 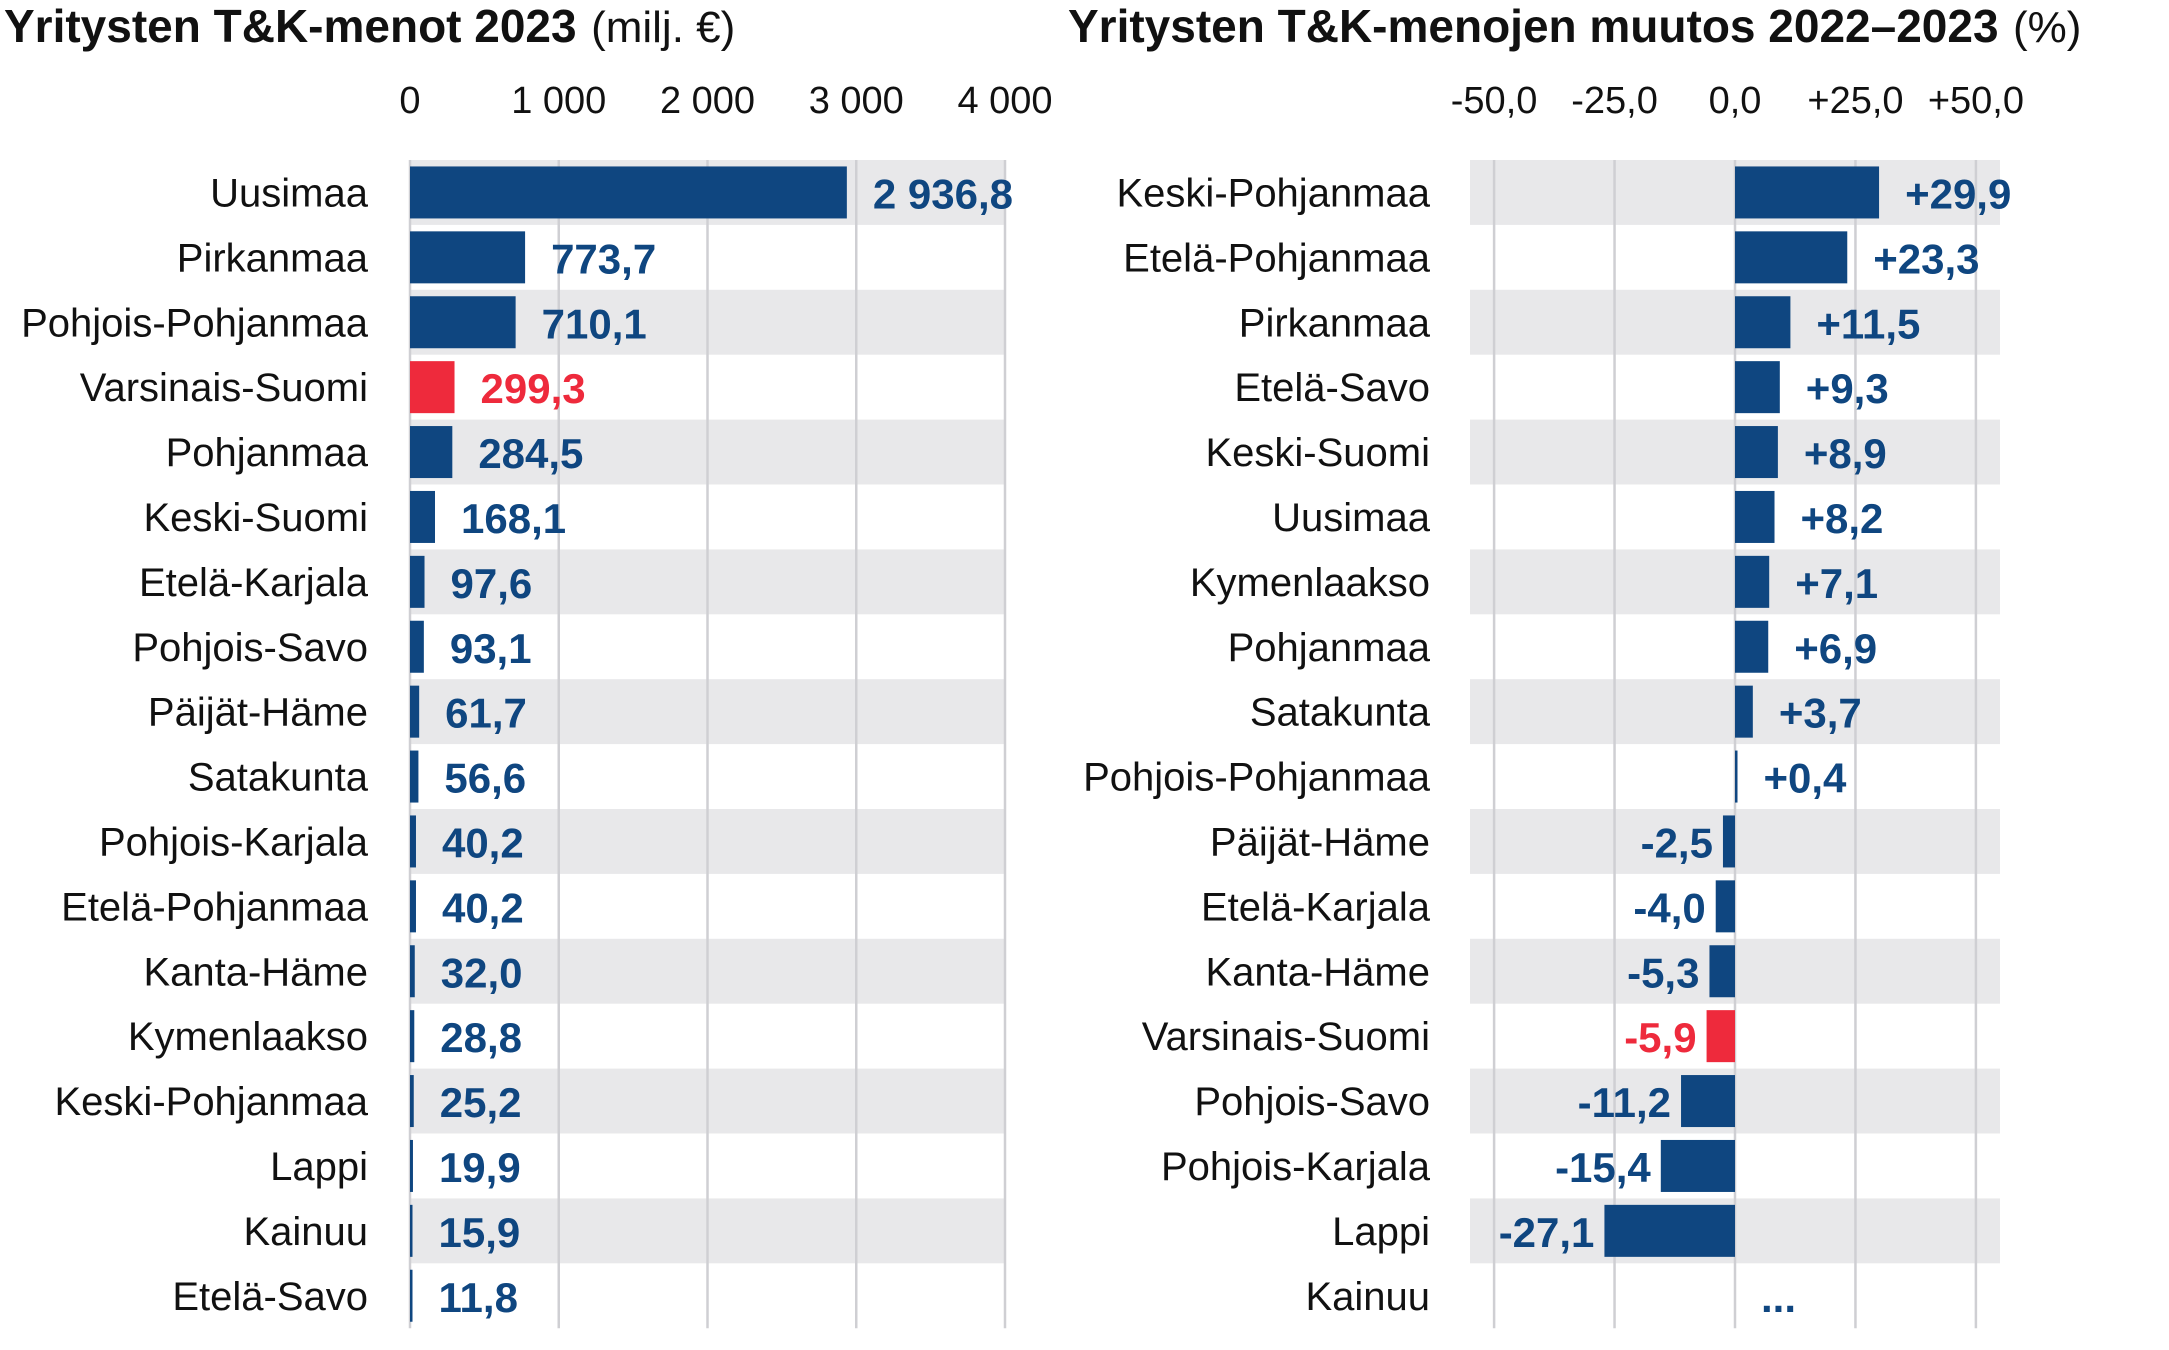 I want to click on left-value-label: 15,9, so click(x=480, y=1232).